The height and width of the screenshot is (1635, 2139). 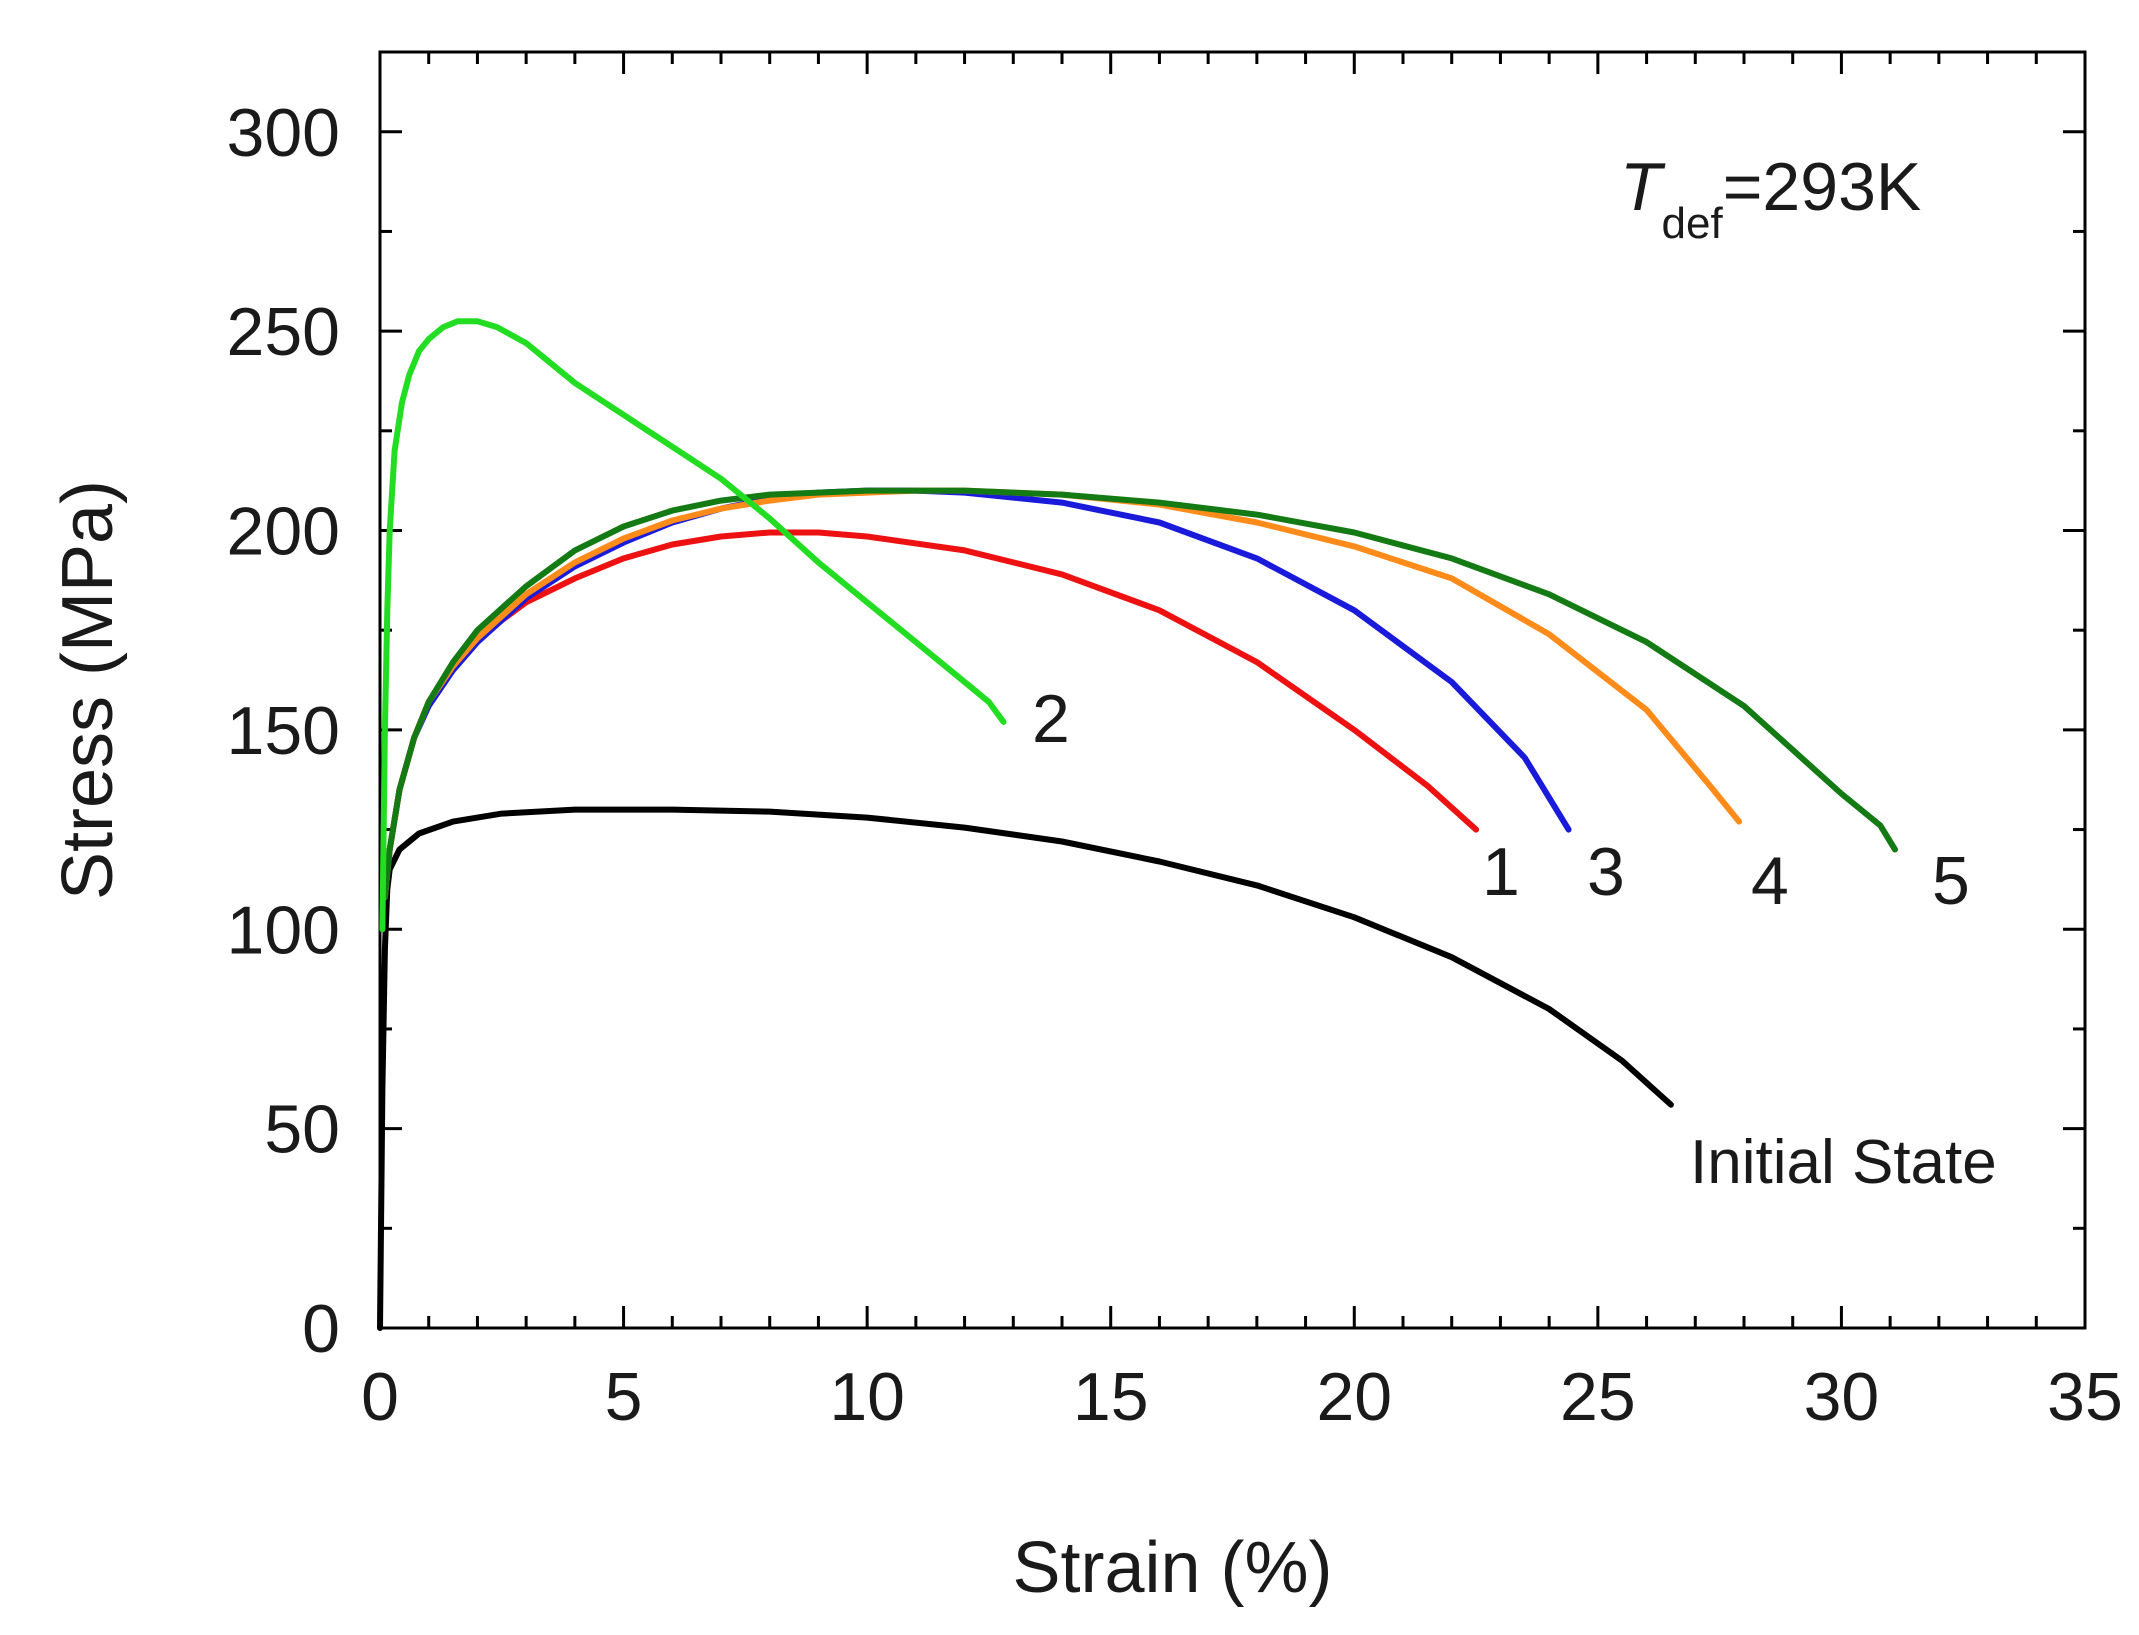 I want to click on y-tick-label: 100, so click(x=283, y=930).